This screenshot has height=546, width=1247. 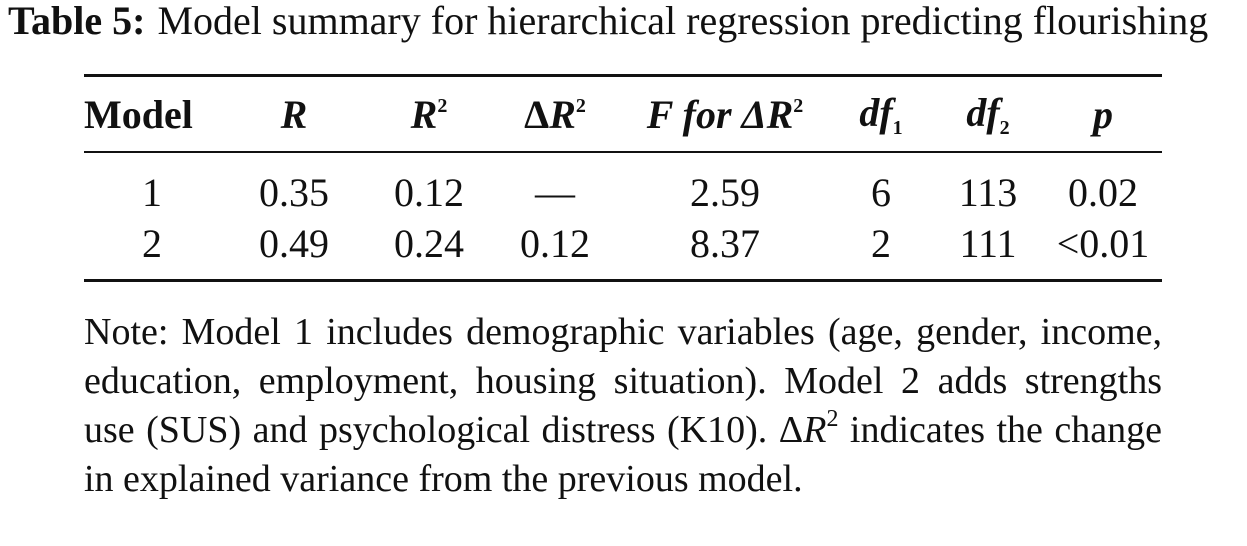 I want to click on table-row: 1 0.35 0.12 — 2.59 6 113 0.02, so click(x=623, y=185).